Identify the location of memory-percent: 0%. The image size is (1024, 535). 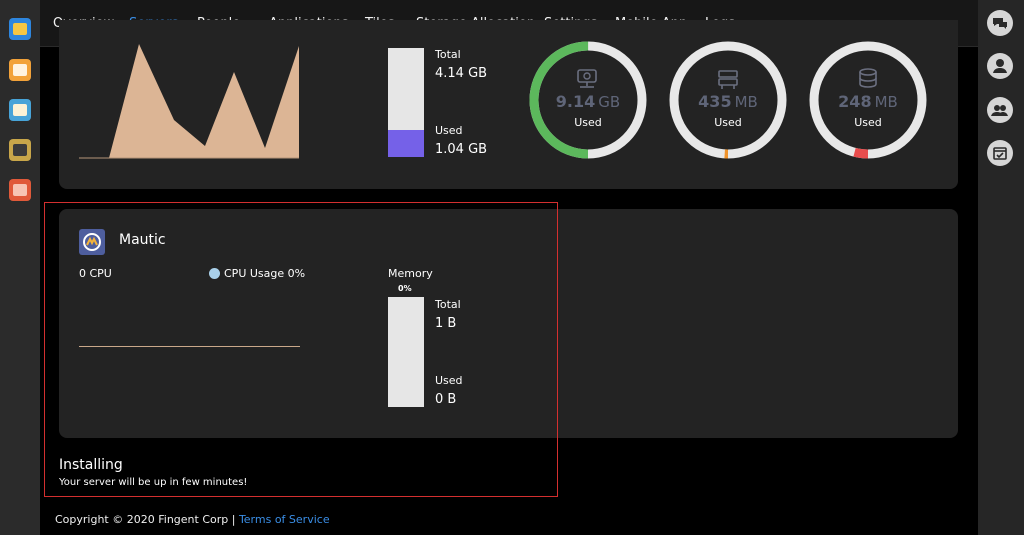
(405, 288).